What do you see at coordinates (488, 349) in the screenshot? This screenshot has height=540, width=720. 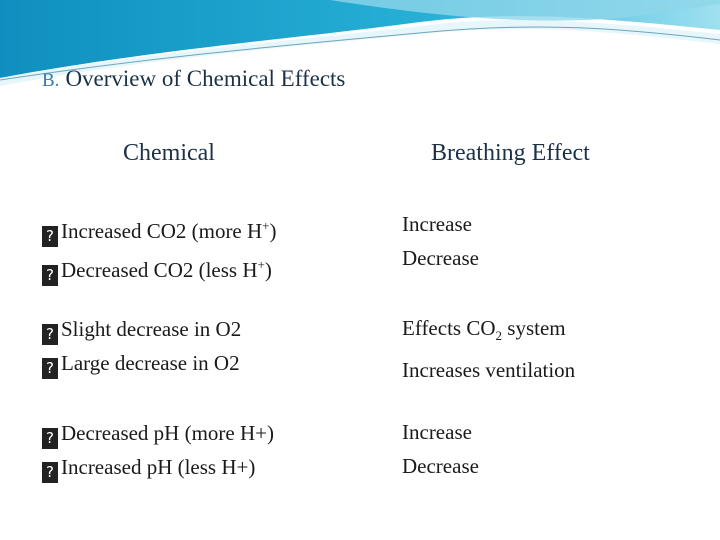 I see `effect-group-o2: Effects CO2 system Increases ventilation` at bounding box center [488, 349].